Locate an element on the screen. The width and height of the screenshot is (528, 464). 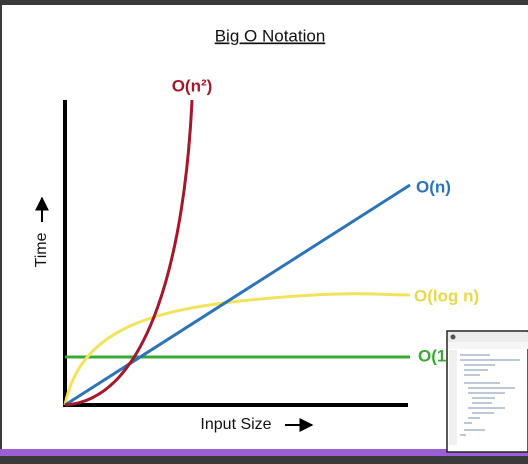
curve-label: O(n) is located at coordinates (433, 186).